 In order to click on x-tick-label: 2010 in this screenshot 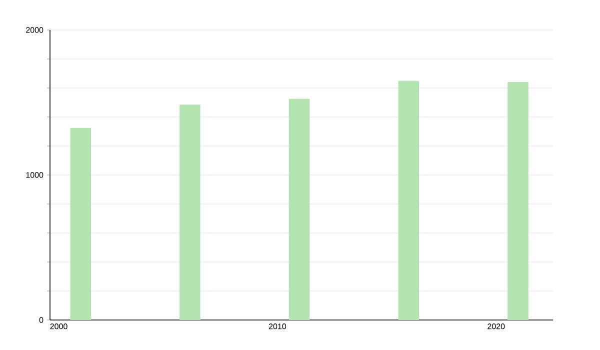, I will do `click(277, 327)`.